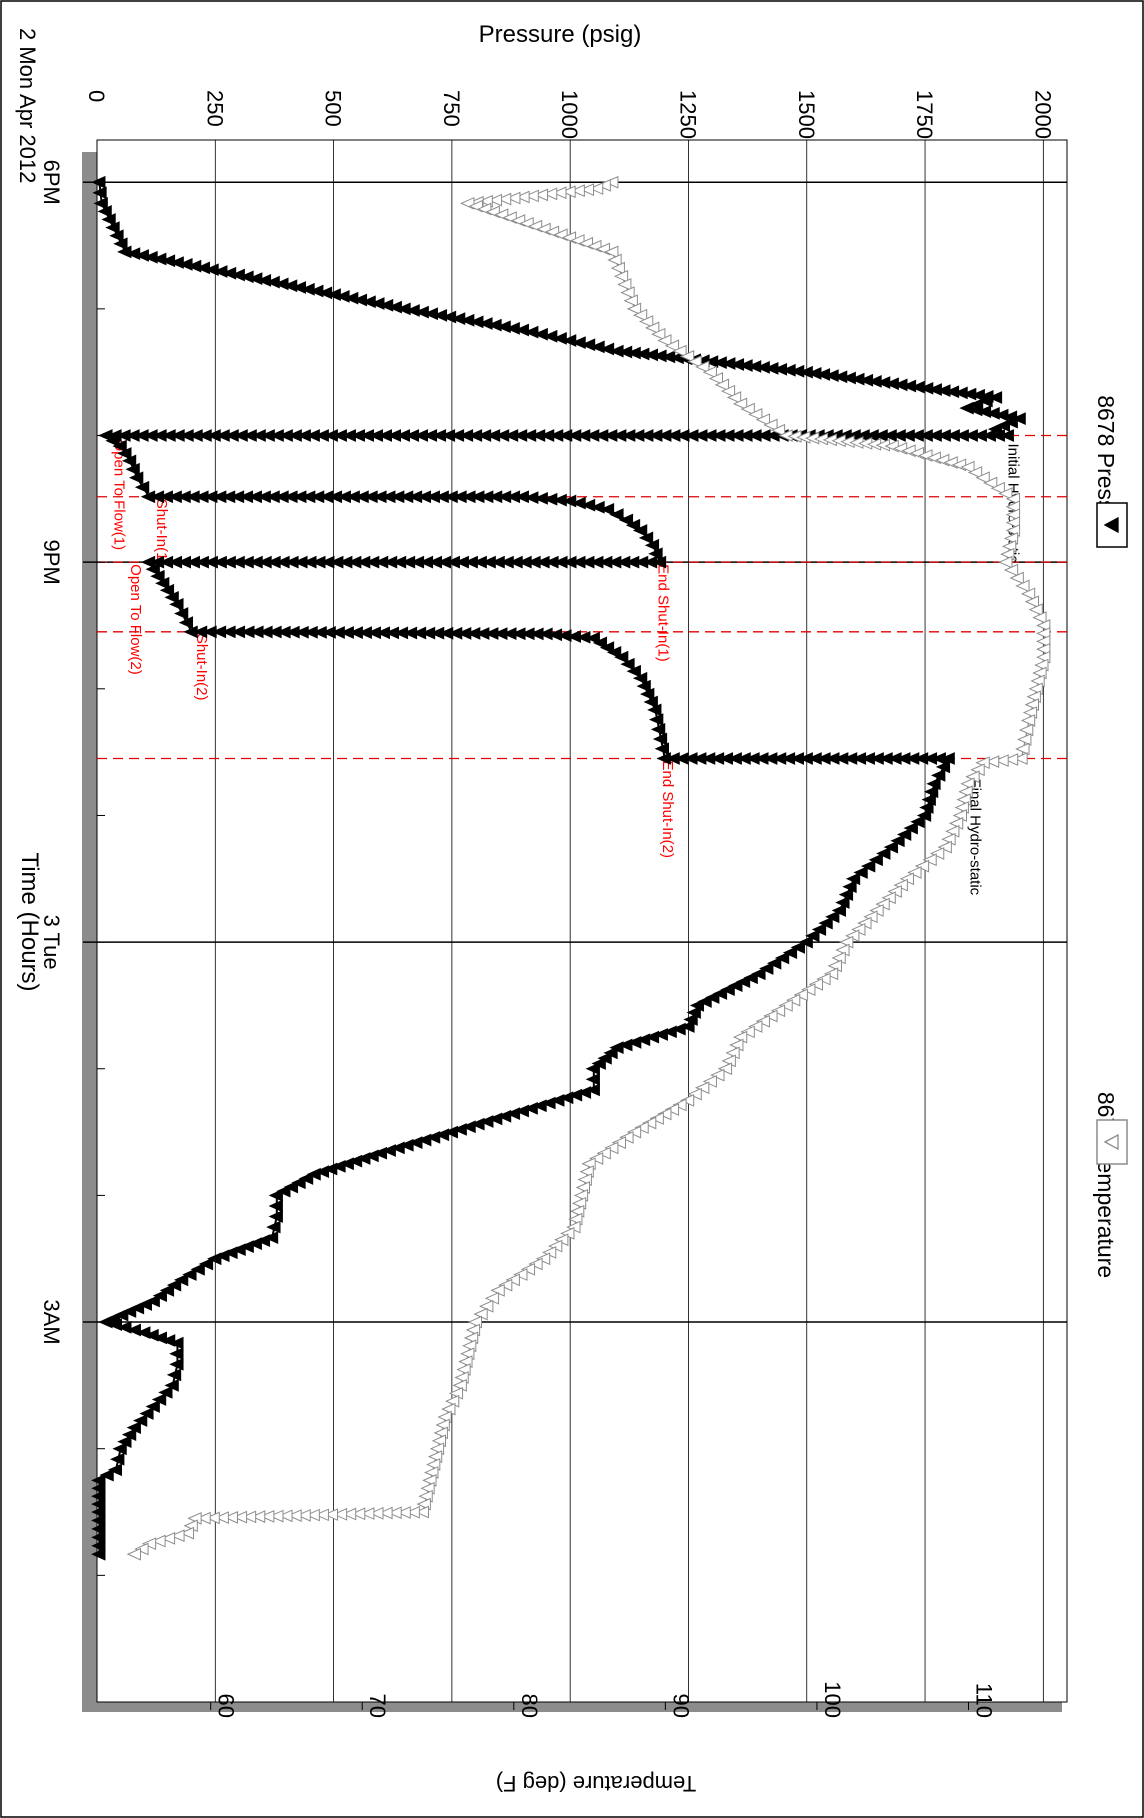  Describe the element at coordinates (983, 1700) in the screenshot. I see `temperature-tick-label: 110` at that location.